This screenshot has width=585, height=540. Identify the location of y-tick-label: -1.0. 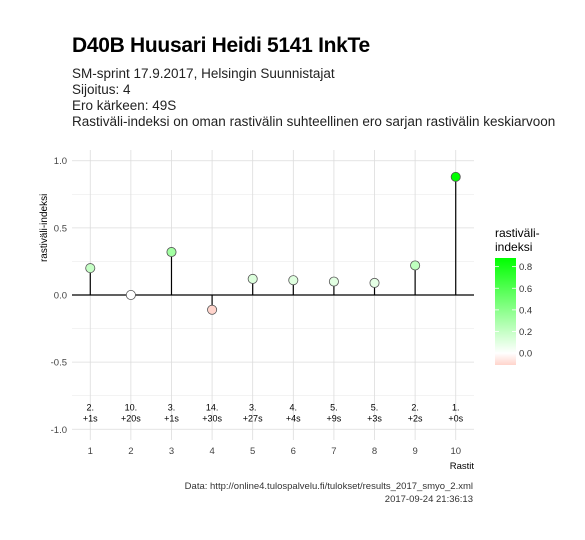
(59, 430).